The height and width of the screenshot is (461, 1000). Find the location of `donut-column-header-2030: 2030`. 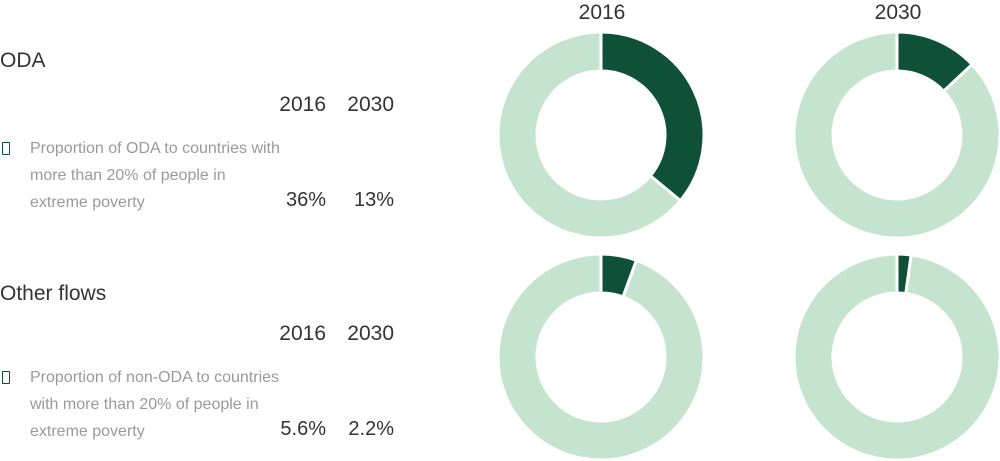

donut-column-header-2030: 2030 is located at coordinates (898, 12).